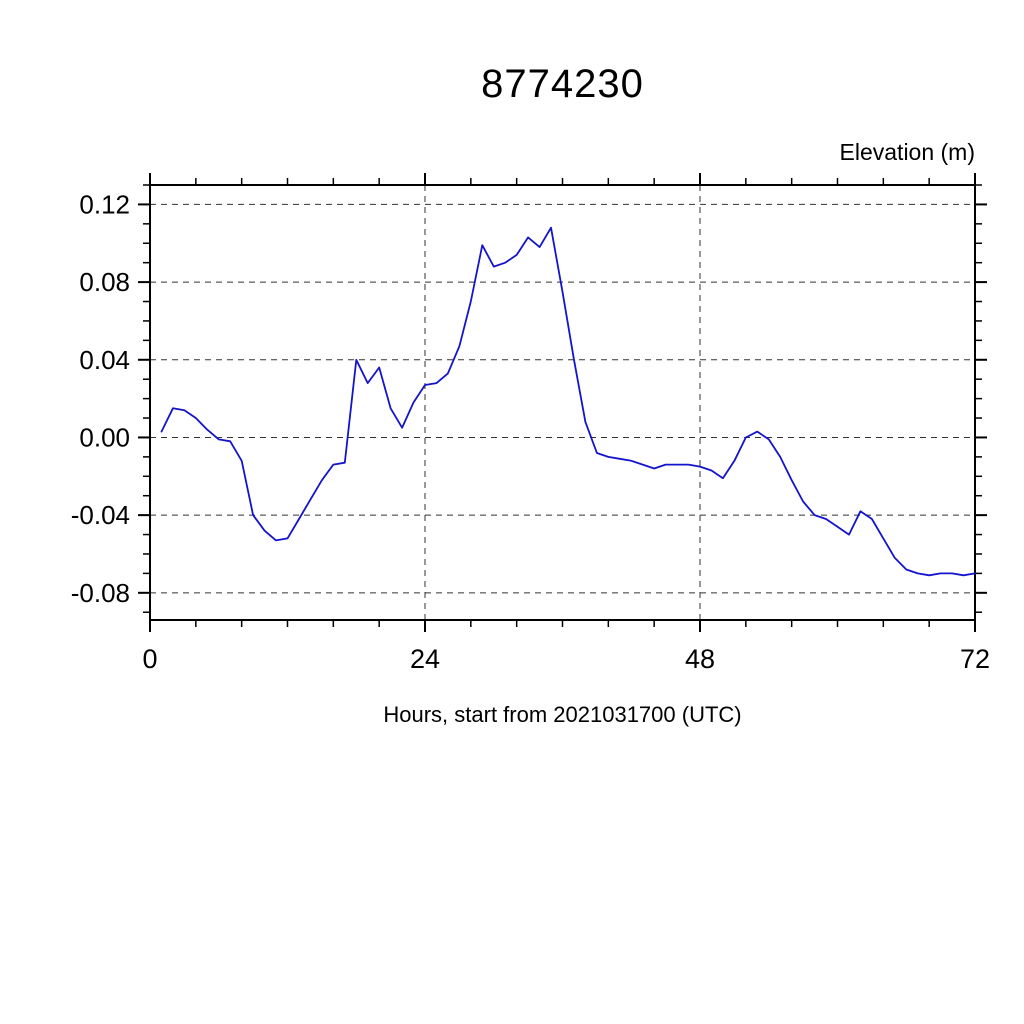 The height and width of the screenshot is (1024, 1024). I want to click on x-tick-label: 24, so click(425, 659).